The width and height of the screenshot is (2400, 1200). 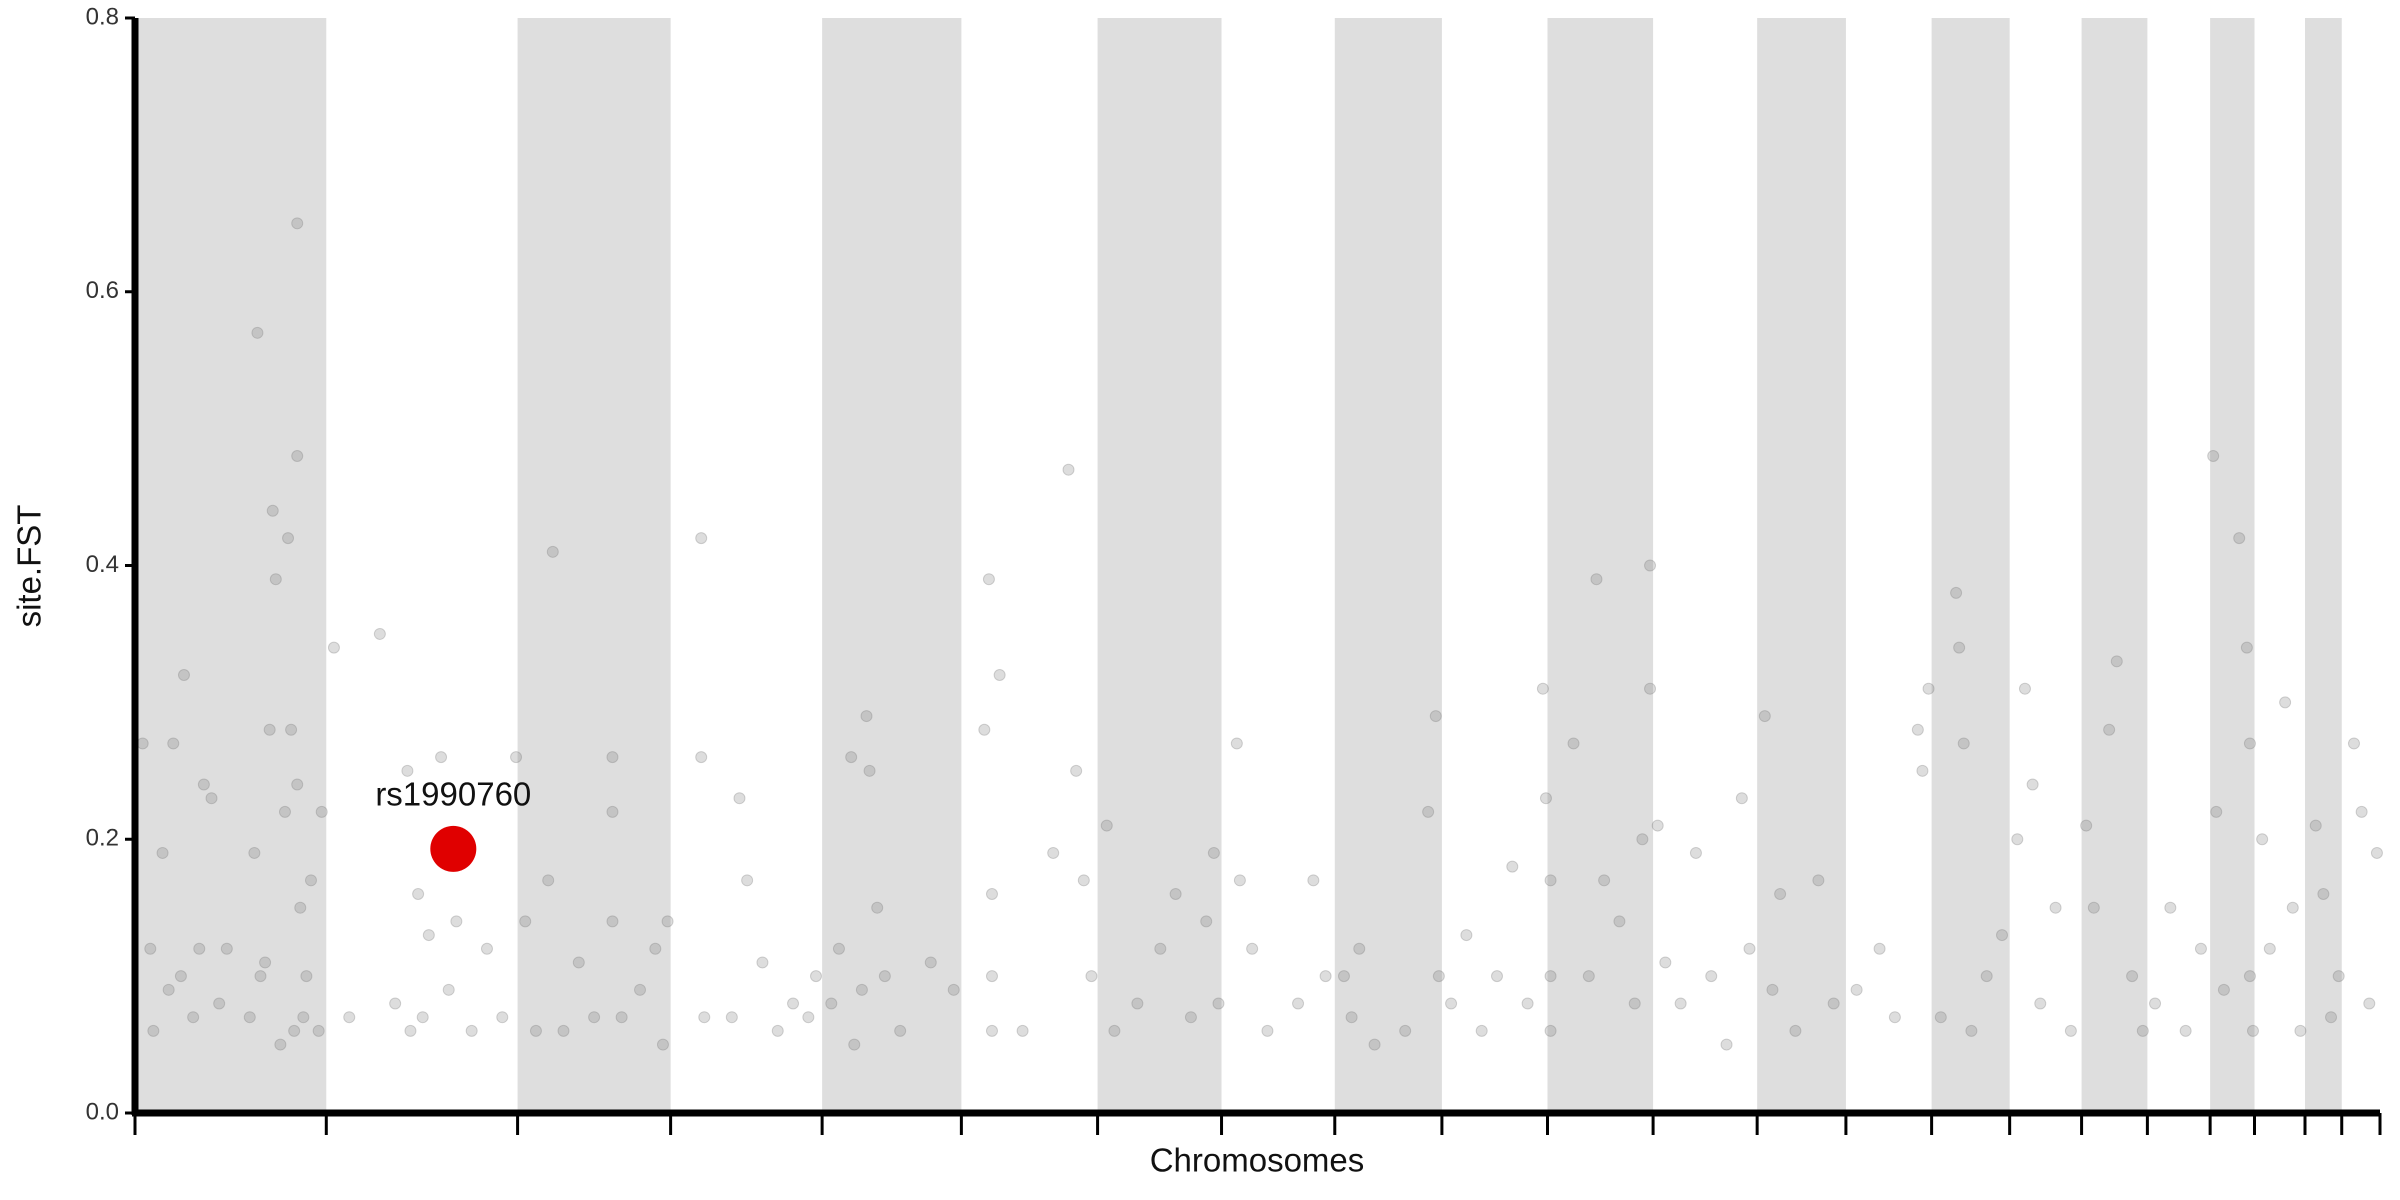 What do you see at coordinates (102, 564) in the screenshot?
I see `y-tick-label: 0.4` at bounding box center [102, 564].